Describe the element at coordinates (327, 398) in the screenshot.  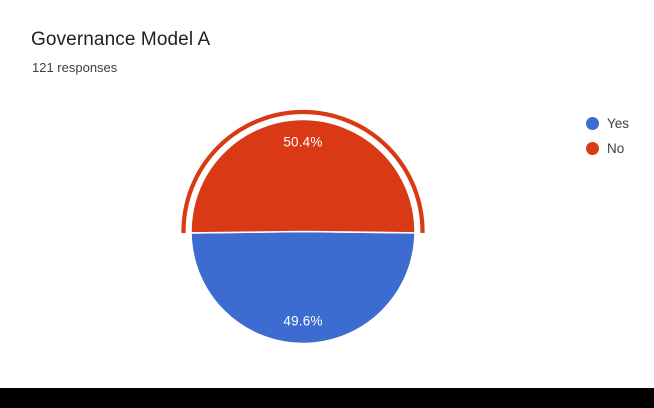
I see `bottom-black-bar` at that location.